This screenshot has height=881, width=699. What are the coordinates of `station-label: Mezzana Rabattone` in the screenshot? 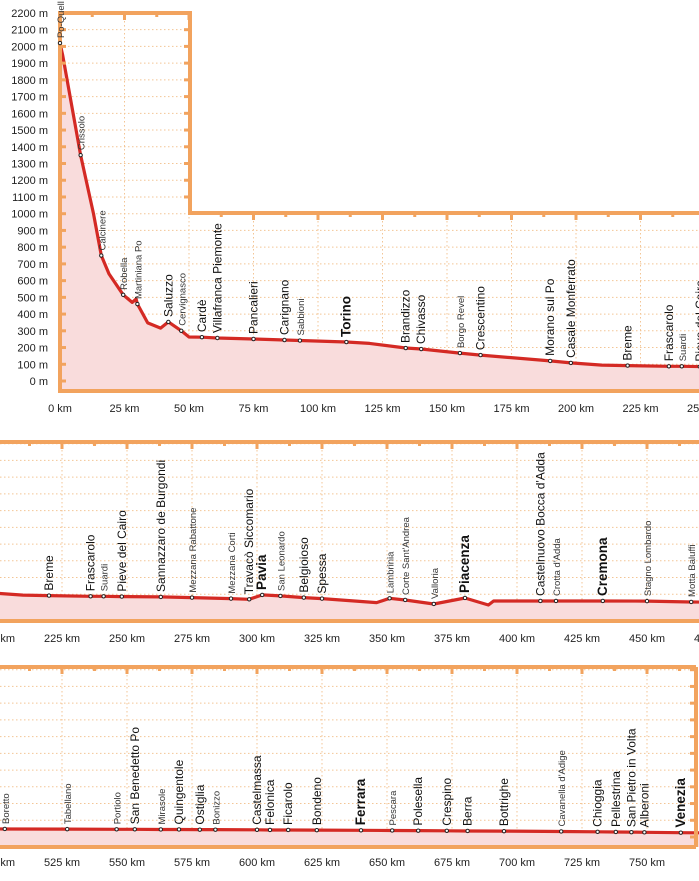 It's located at (193, 550).